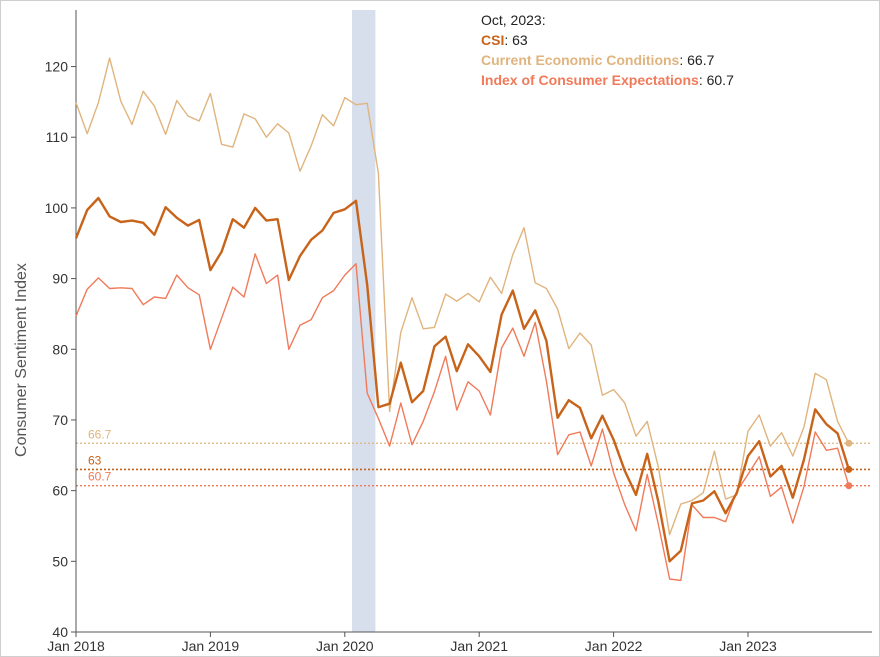 Image resolution: width=880 pixels, height=657 pixels. What do you see at coordinates (211, 646) in the screenshot?
I see `x-tick-label: Jan 2019` at bounding box center [211, 646].